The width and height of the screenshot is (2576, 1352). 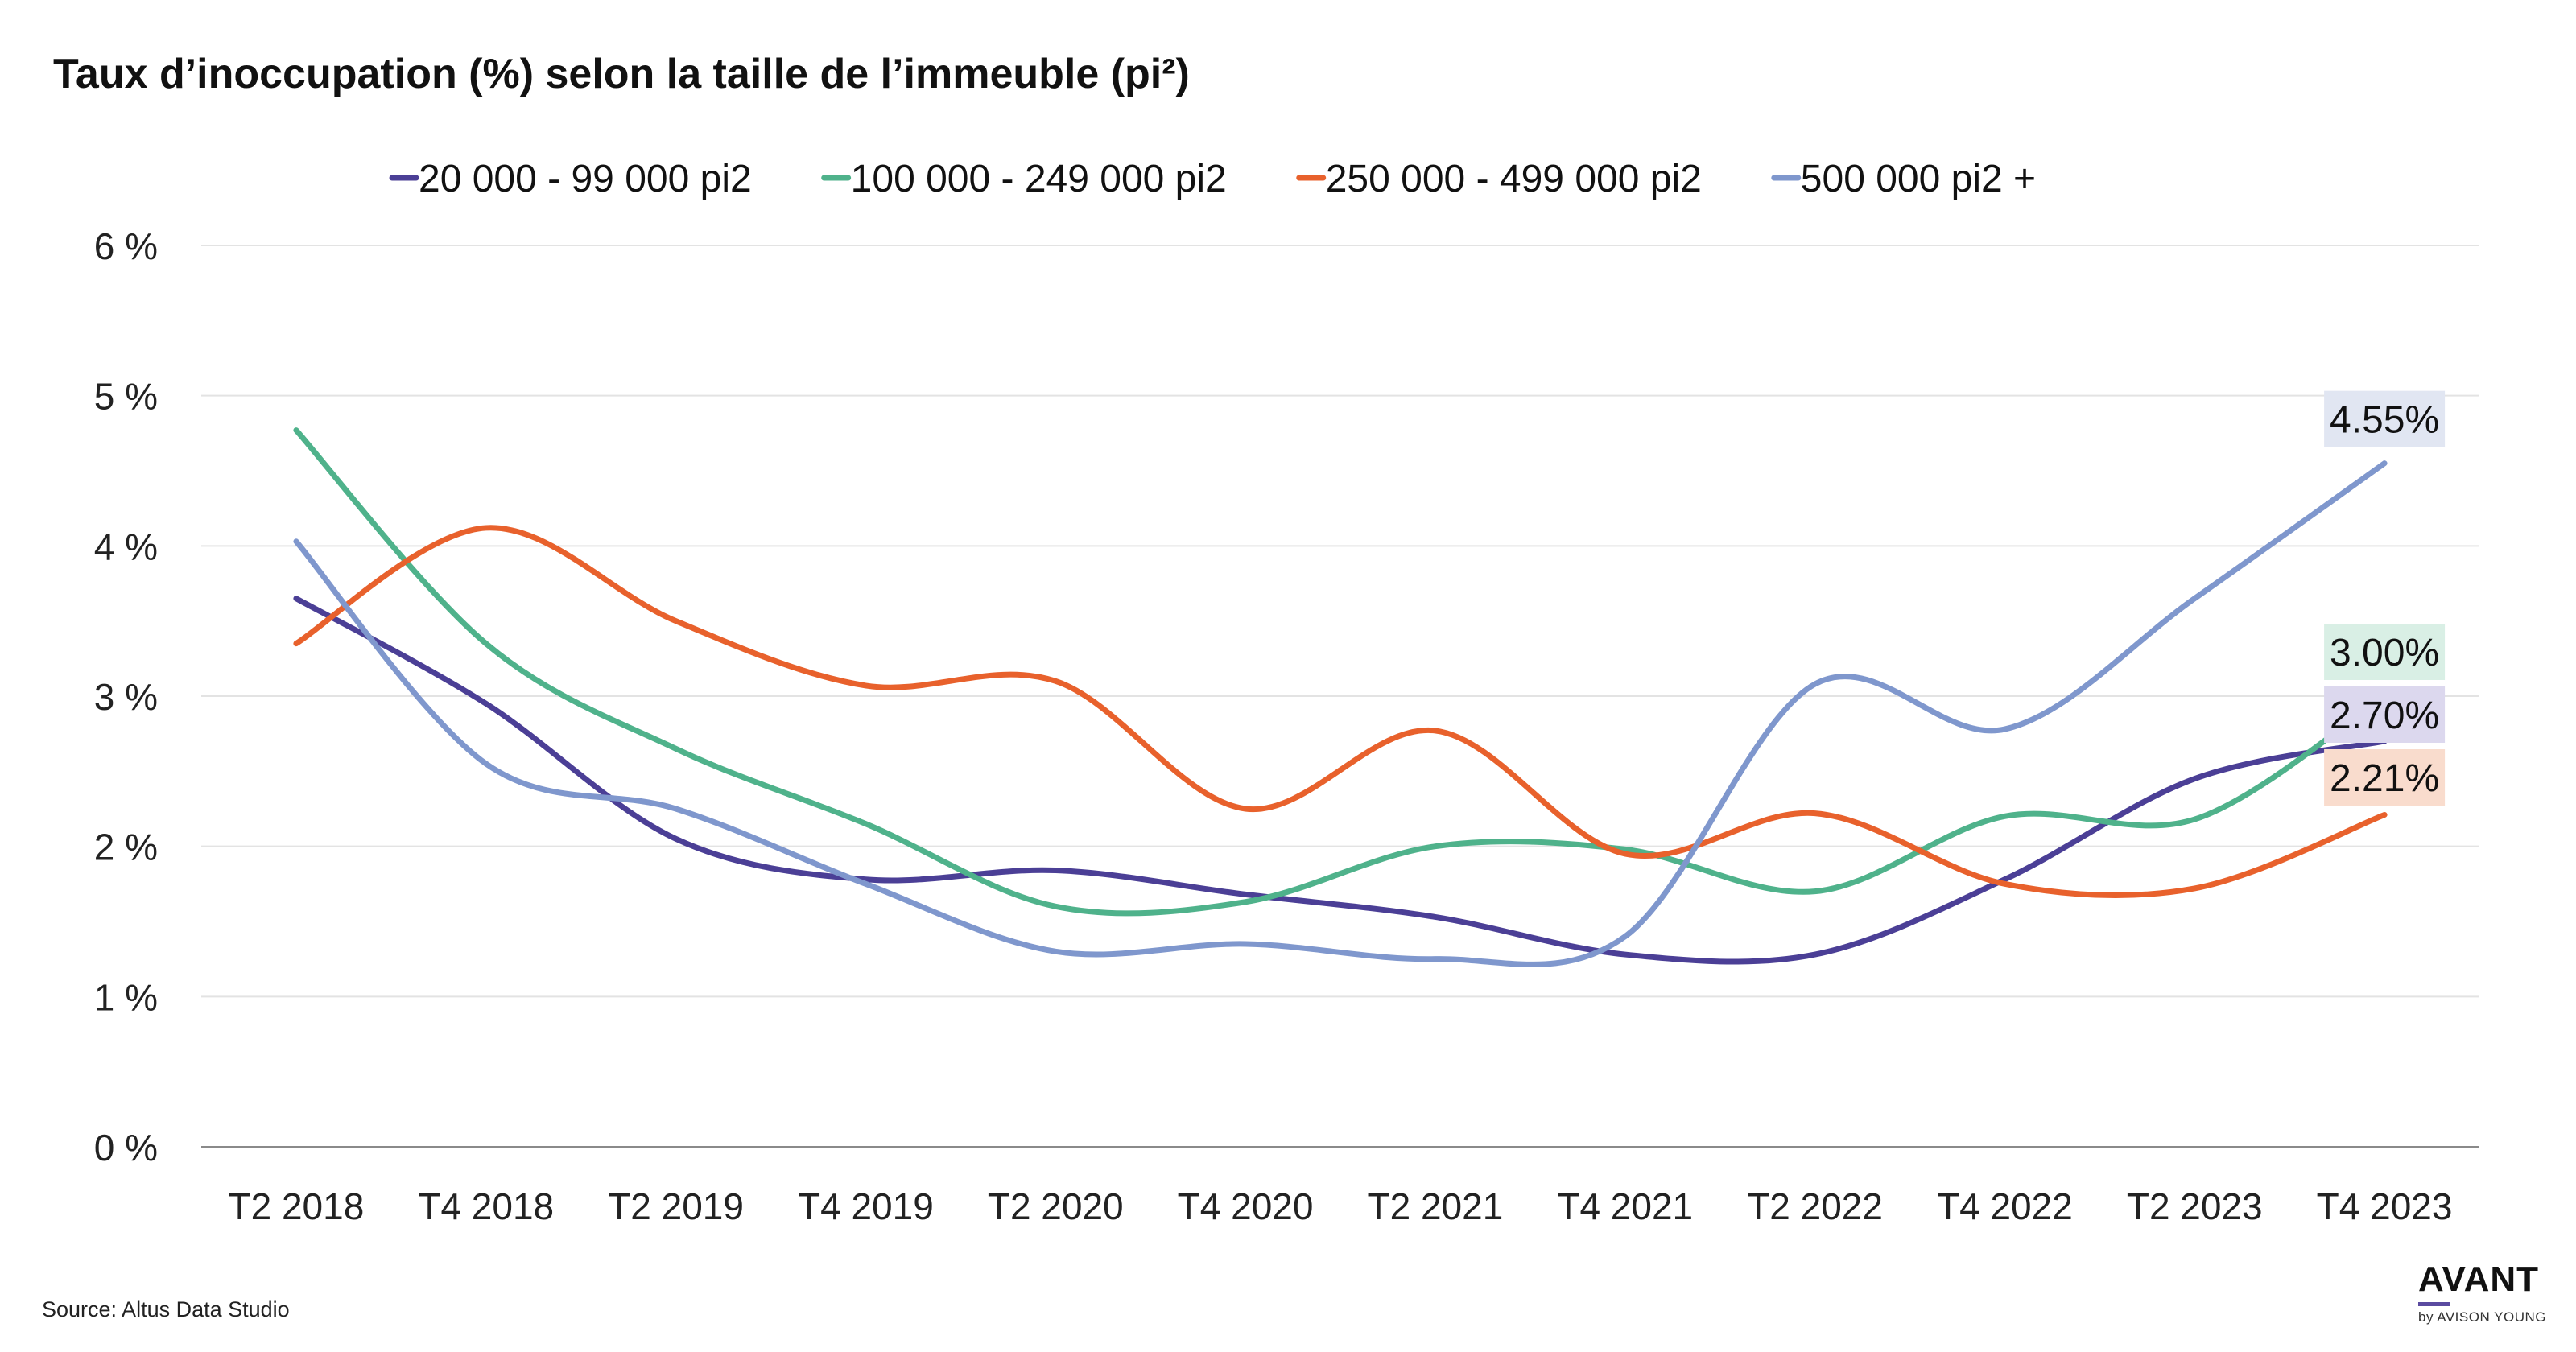 I want to click on legend-label: 20 000 - 99 000 pi2, so click(x=585, y=179).